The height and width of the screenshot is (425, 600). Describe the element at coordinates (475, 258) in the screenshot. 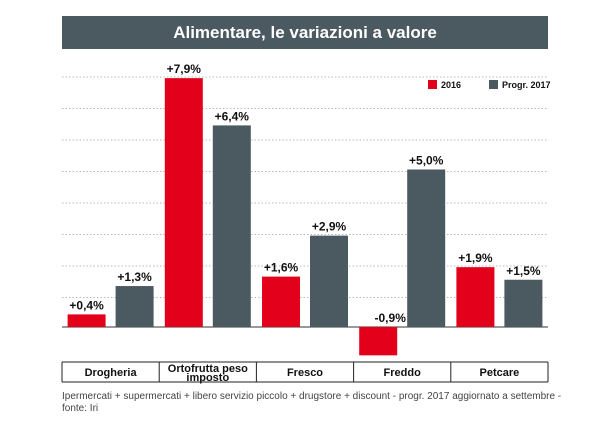

I see `data-label: +1,9%` at that location.